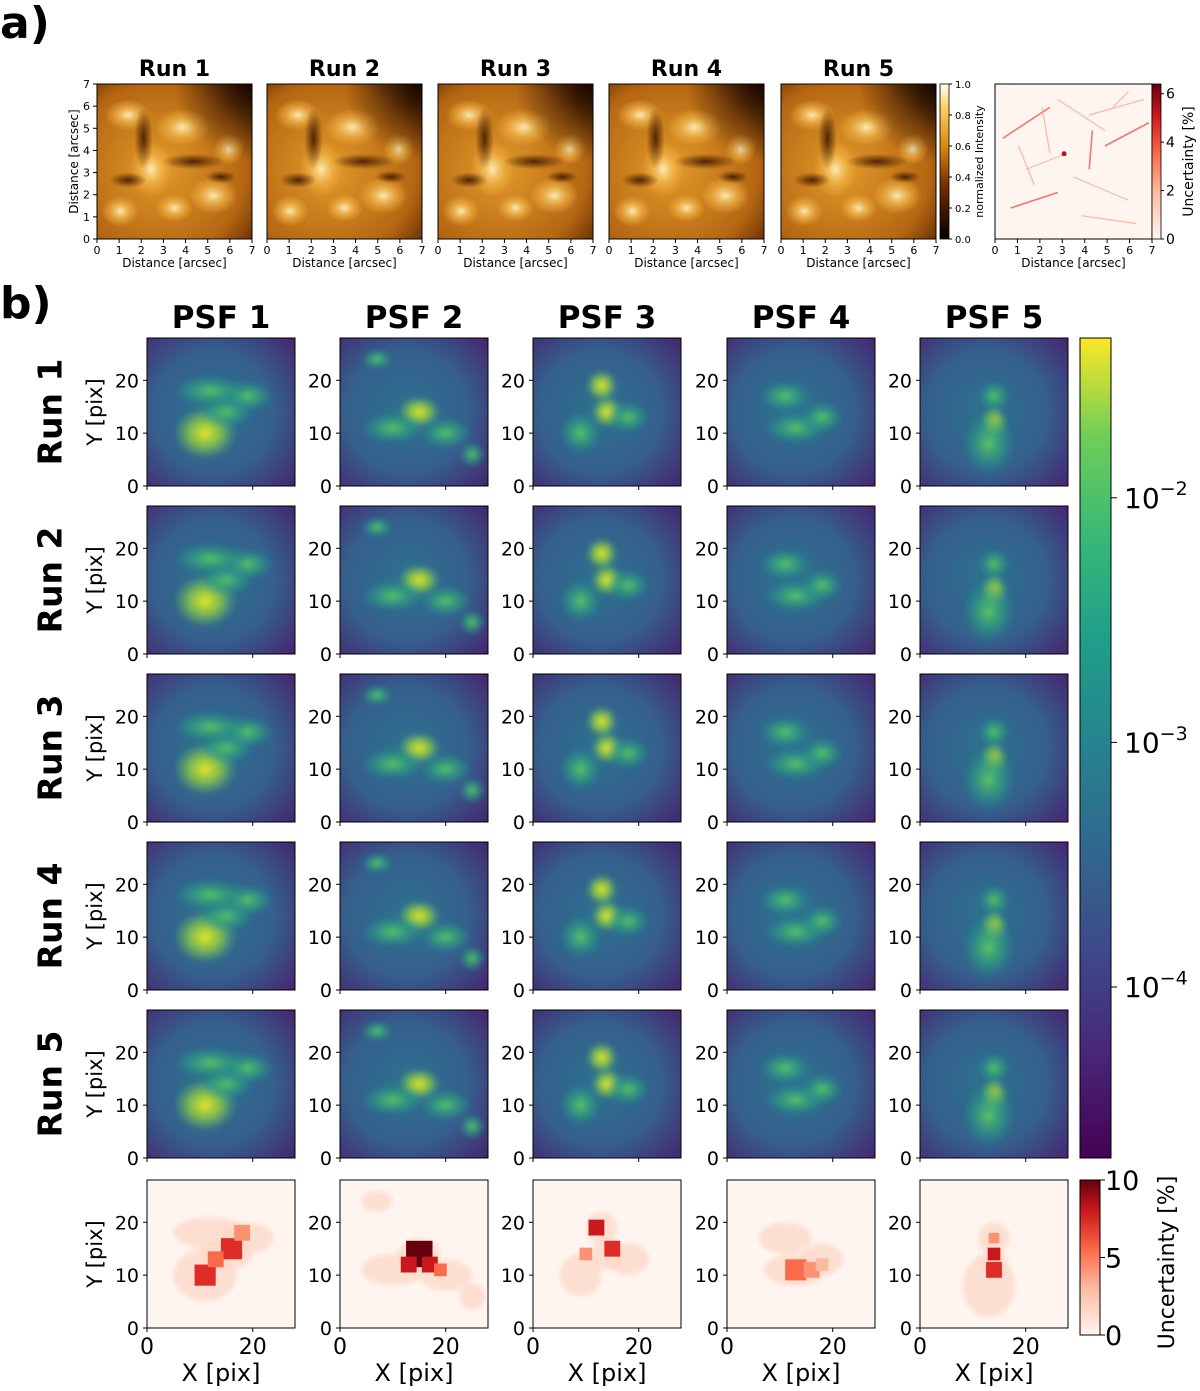 The image size is (1200, 1391). Describe the element at coordinates (963, 209) in the screenshot. I see `colorbar-tick-label: 0.2` at that location.